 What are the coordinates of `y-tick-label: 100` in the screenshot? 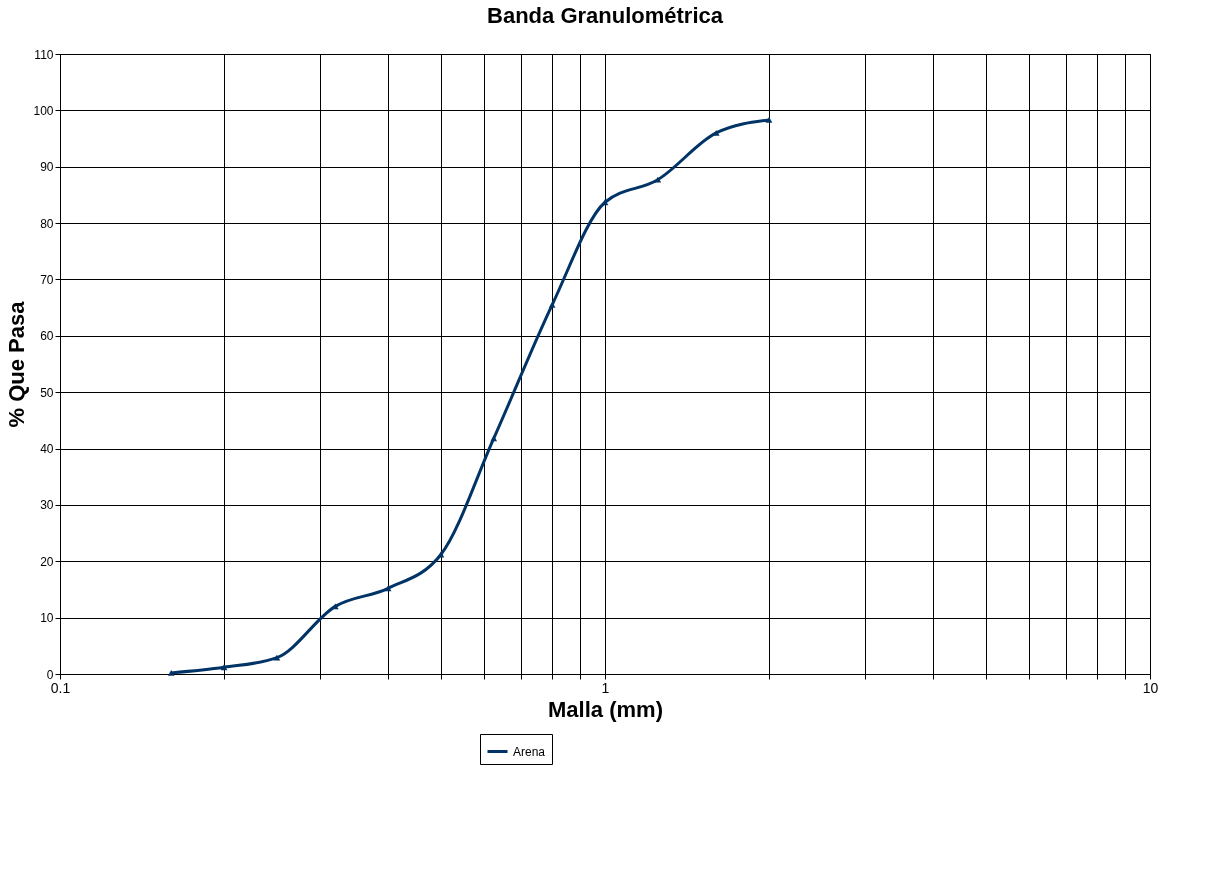 It's located at (43, 110).